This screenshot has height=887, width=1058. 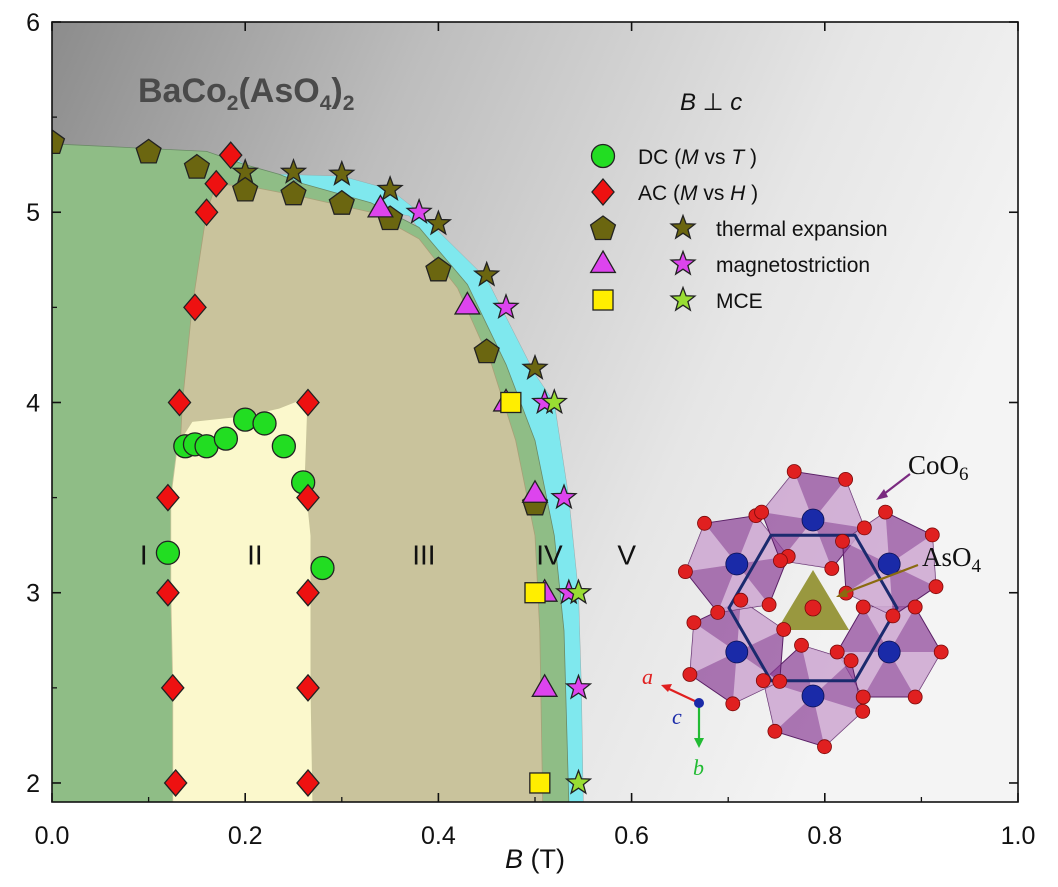 I want to click on annotation-perp: ⊥, so click(x=713, y=102).